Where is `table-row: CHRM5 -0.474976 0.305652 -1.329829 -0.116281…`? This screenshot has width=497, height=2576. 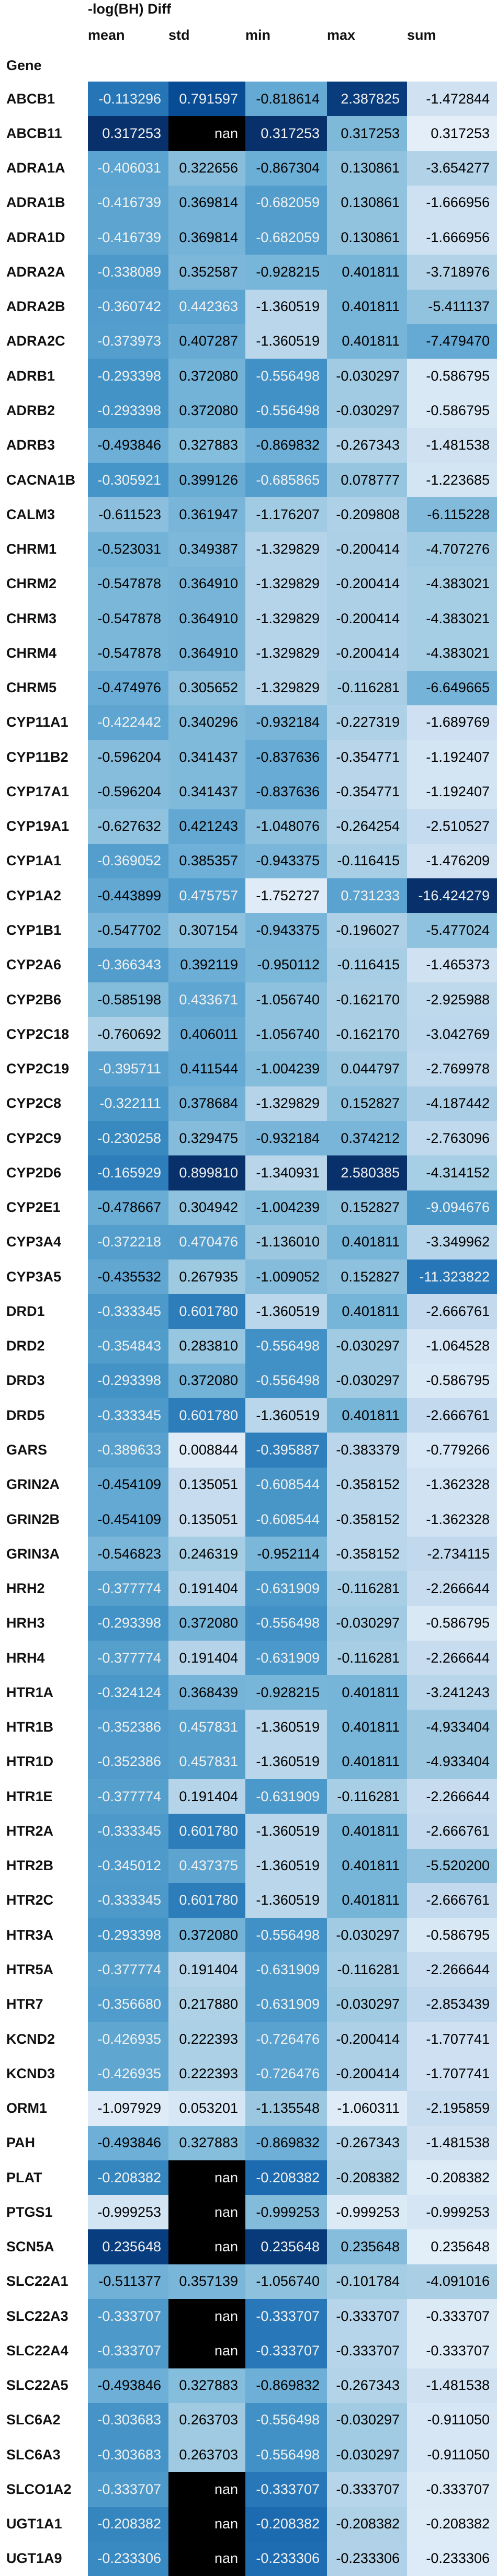 table-row: CHRM5 -0.474976 0.305652 -1.329829 -0.116281… is located at coordinates (249, 688).